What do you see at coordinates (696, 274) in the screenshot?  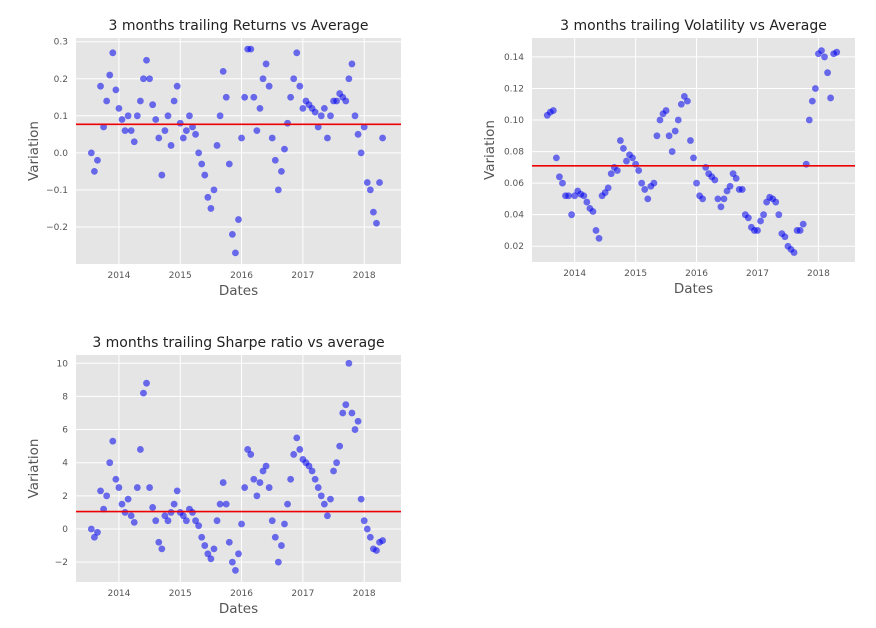 I see `x-tick-label: 2016` at bounding box center [696, 274].